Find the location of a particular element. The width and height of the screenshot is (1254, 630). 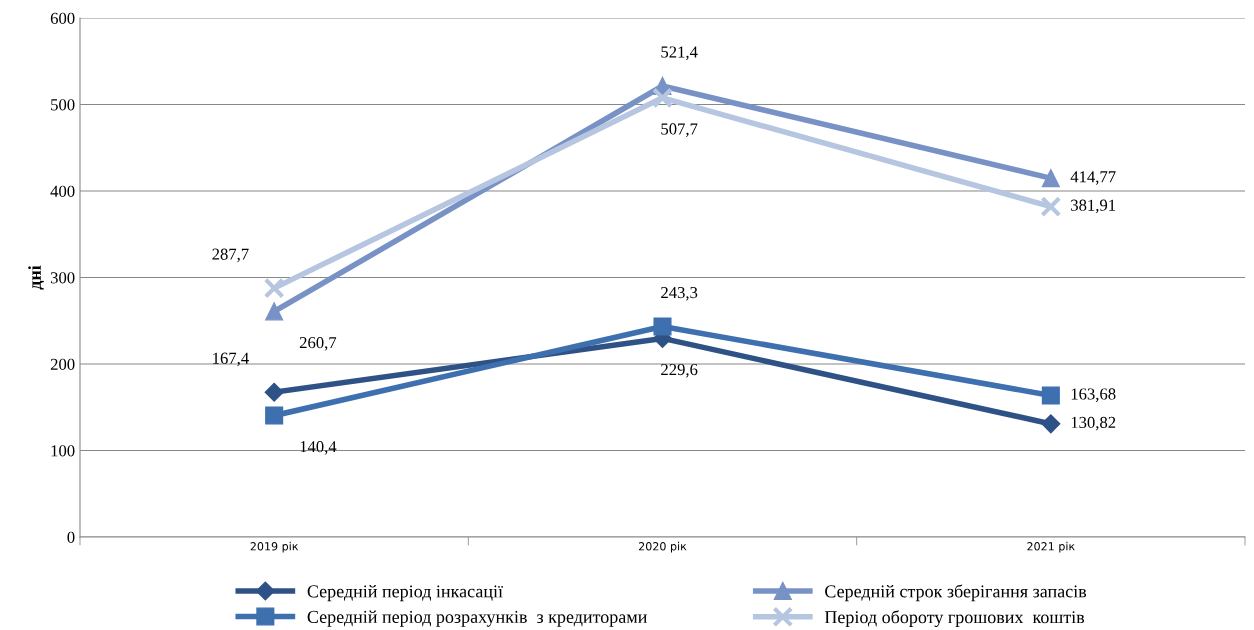

data-label: 521,4 is located at coordinates (679, 53).